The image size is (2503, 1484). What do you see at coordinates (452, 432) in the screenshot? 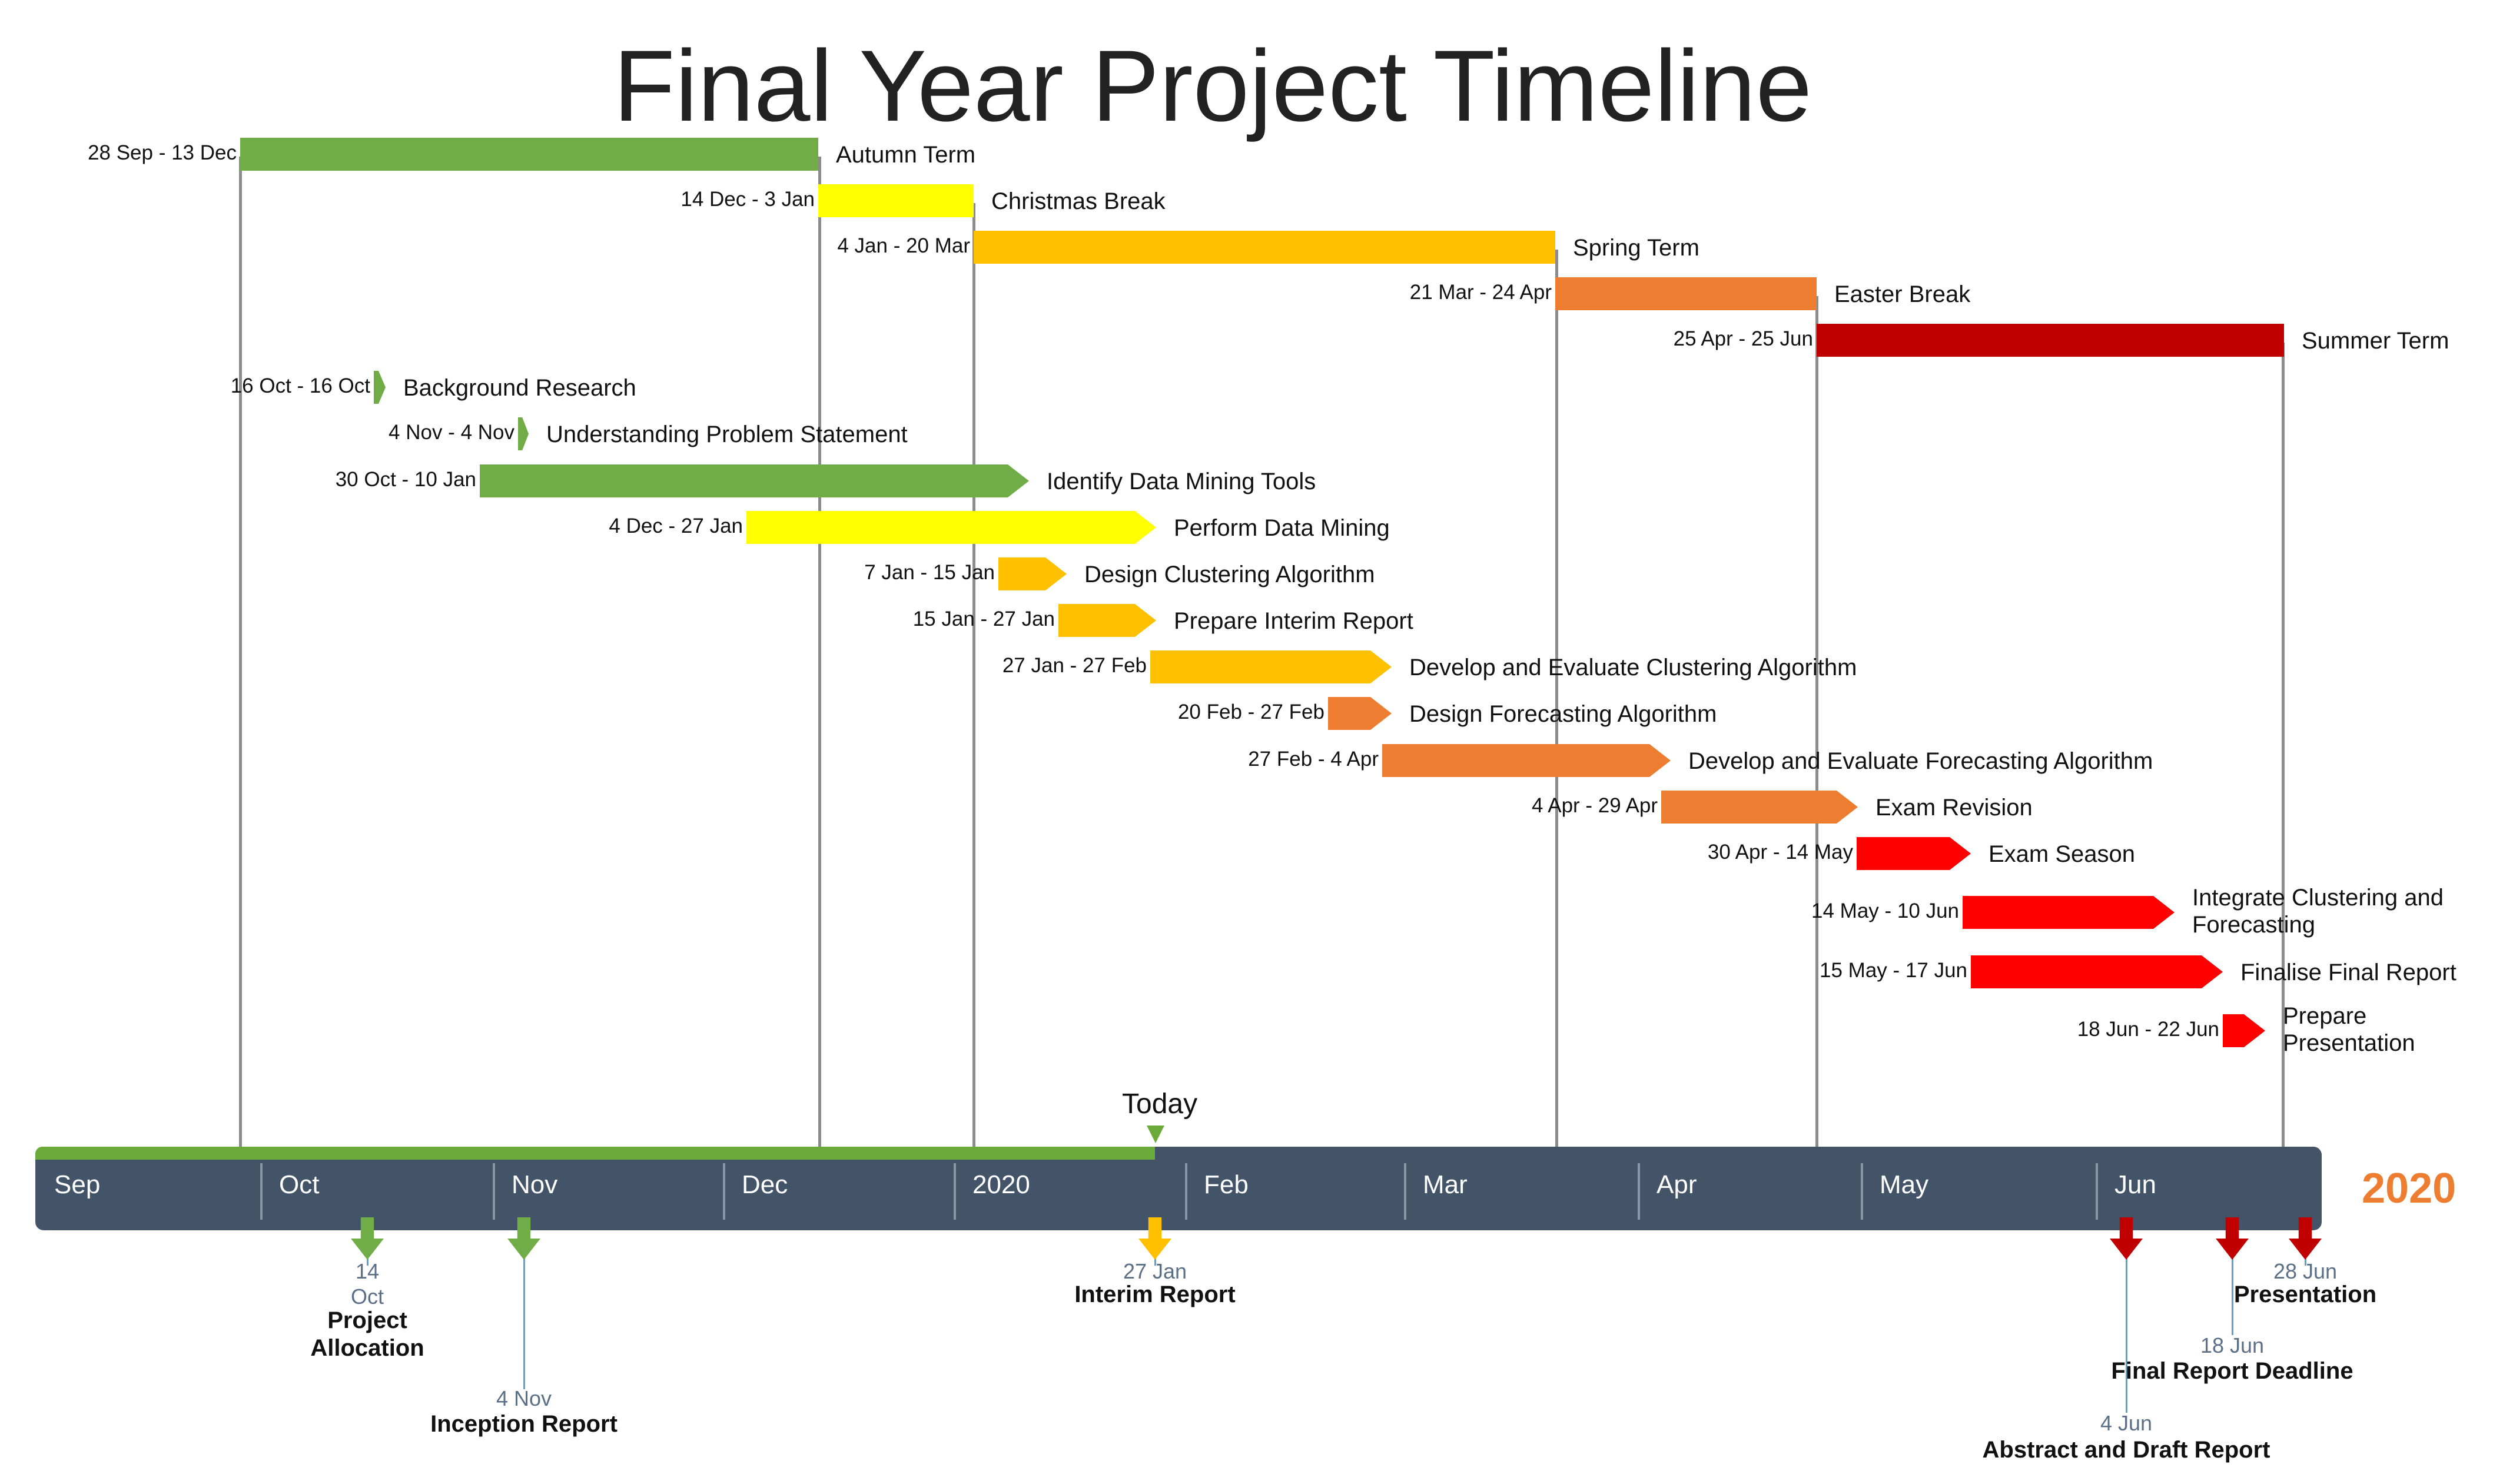
I see `task-dates: 4 Nov - 4 Nov` at bounding box center [452, 432].